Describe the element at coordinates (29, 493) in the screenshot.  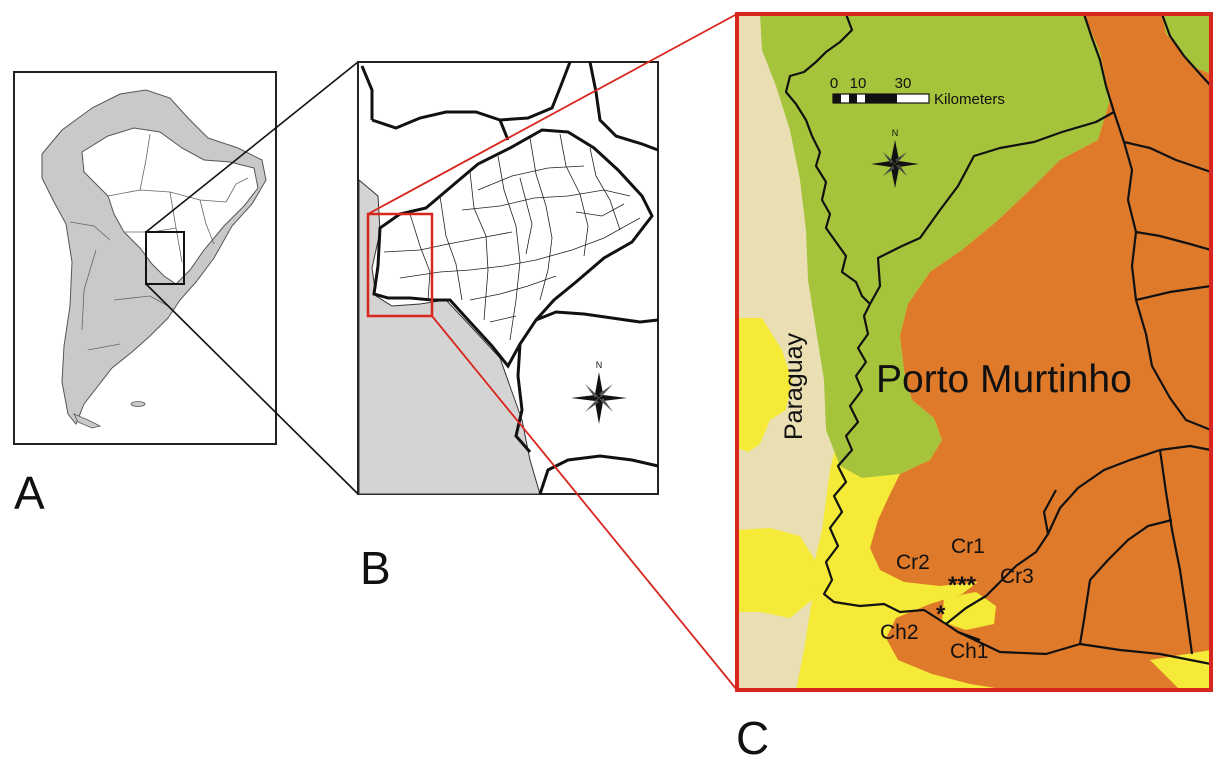
I see `panel-label-a: A` at that location.